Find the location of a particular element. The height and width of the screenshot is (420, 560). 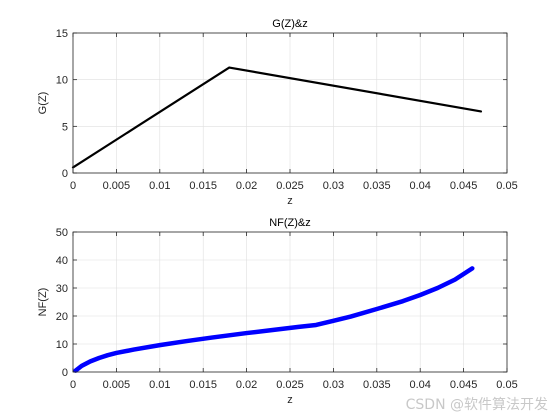

bottom-y-tick-label-0: 0 is located at coordinates (65, 373).